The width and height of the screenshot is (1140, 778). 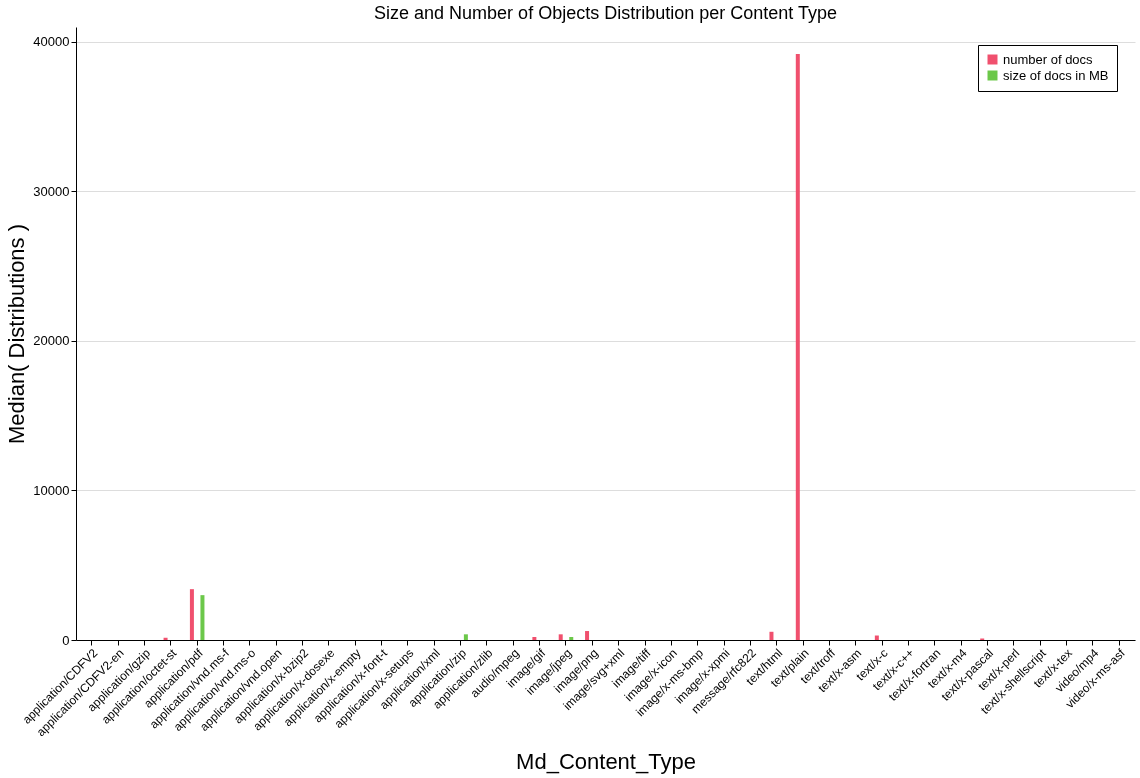 I want to click on x-axis-title: Md_Content_Type, so click(x=606, y=762).